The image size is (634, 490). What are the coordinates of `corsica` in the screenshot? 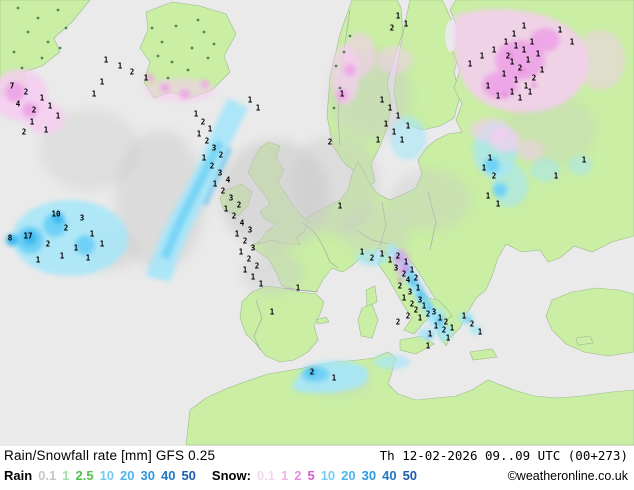 It's located at (371, 296).